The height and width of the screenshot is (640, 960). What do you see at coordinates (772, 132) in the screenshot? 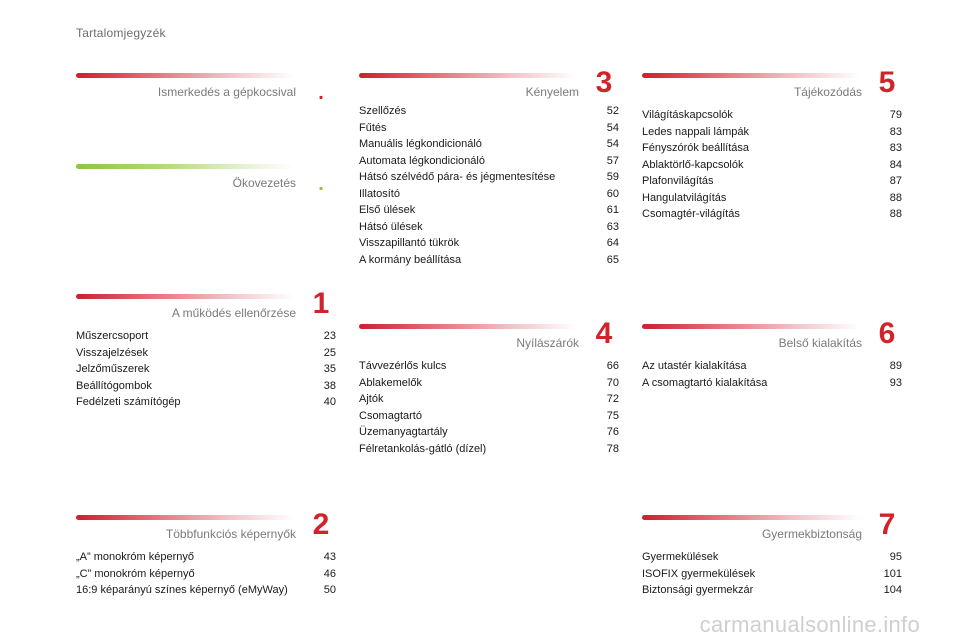
I see `toc-entry: Ledes nappali lámpák 83` at bounding box center [772, 132].